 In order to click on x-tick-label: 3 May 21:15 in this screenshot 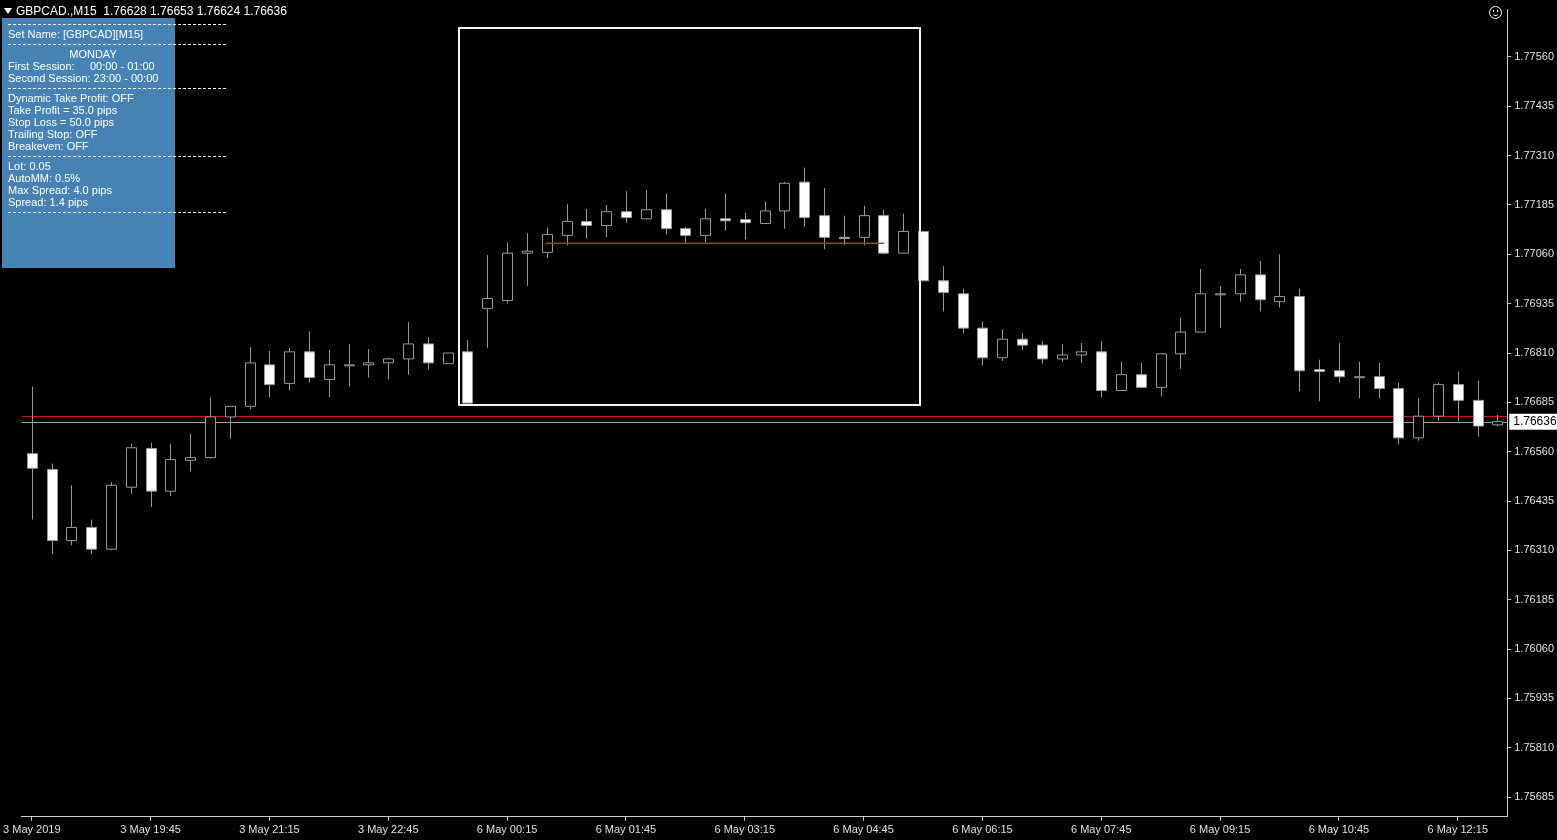, I will do `click(269, 829)`.